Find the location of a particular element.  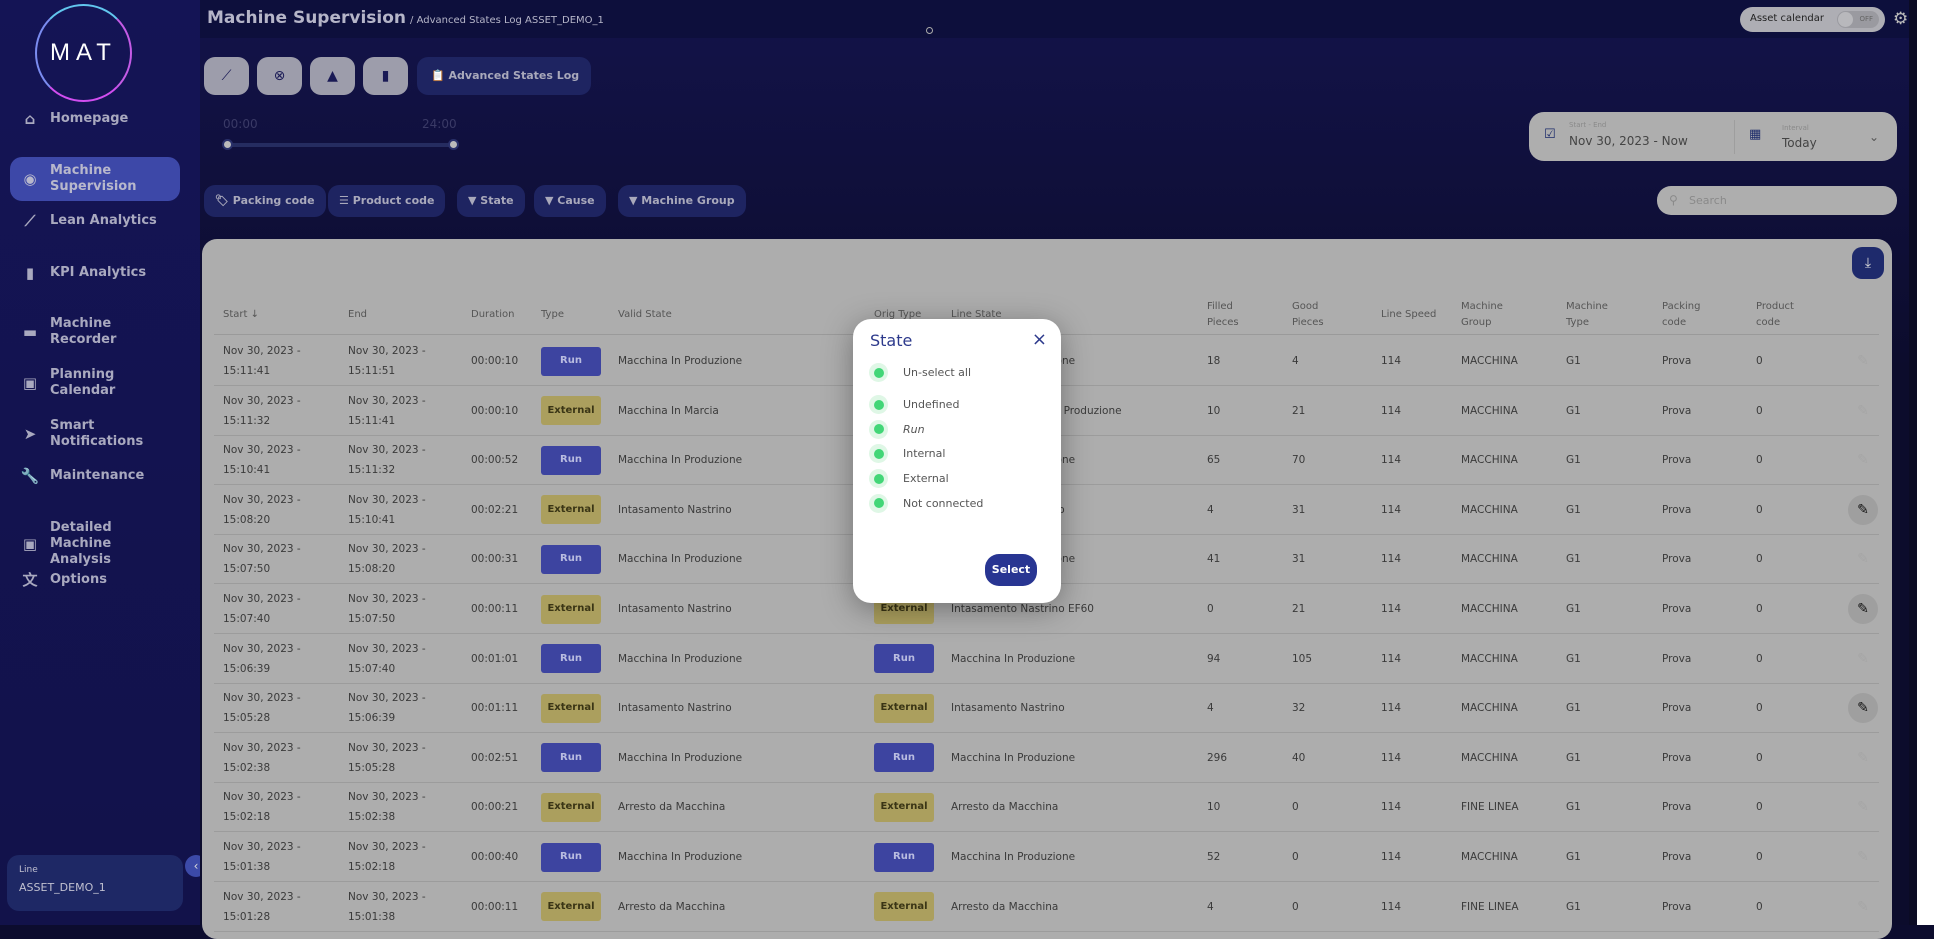

scrollbar is located at coordinates (1913, 462).